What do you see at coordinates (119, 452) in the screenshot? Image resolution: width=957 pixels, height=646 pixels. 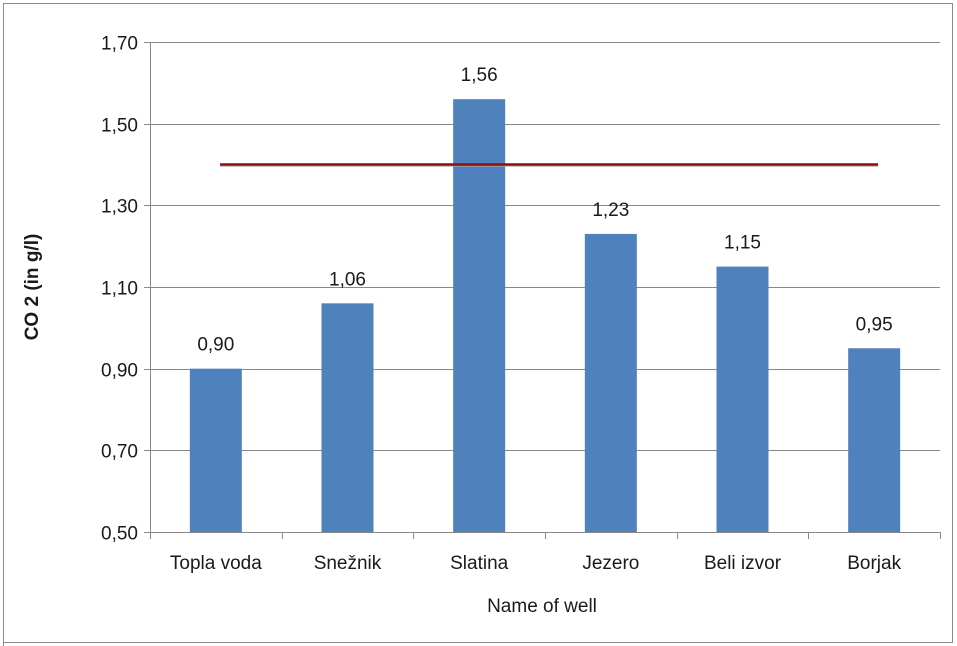 I see `y-tick-label: 0,70` at bounding box center [119, 452].